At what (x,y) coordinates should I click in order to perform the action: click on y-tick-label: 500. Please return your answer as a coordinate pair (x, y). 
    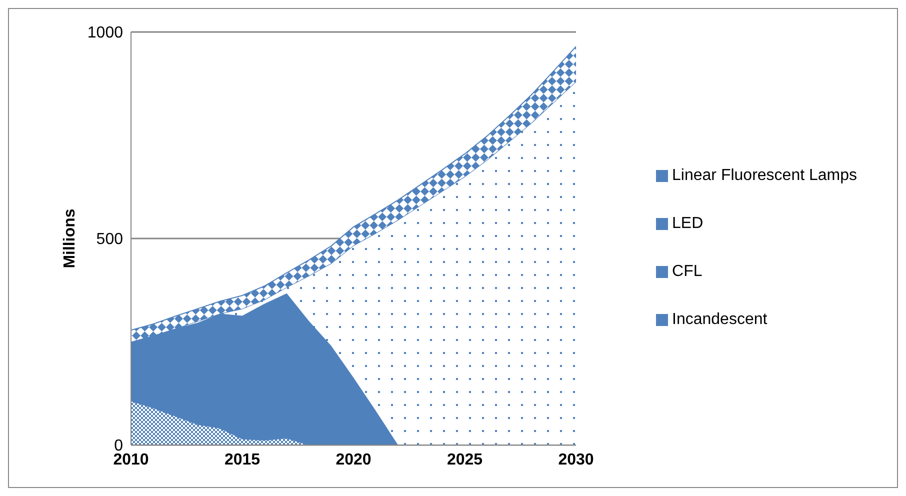
    Looking at the image, I should click on (110, 239).